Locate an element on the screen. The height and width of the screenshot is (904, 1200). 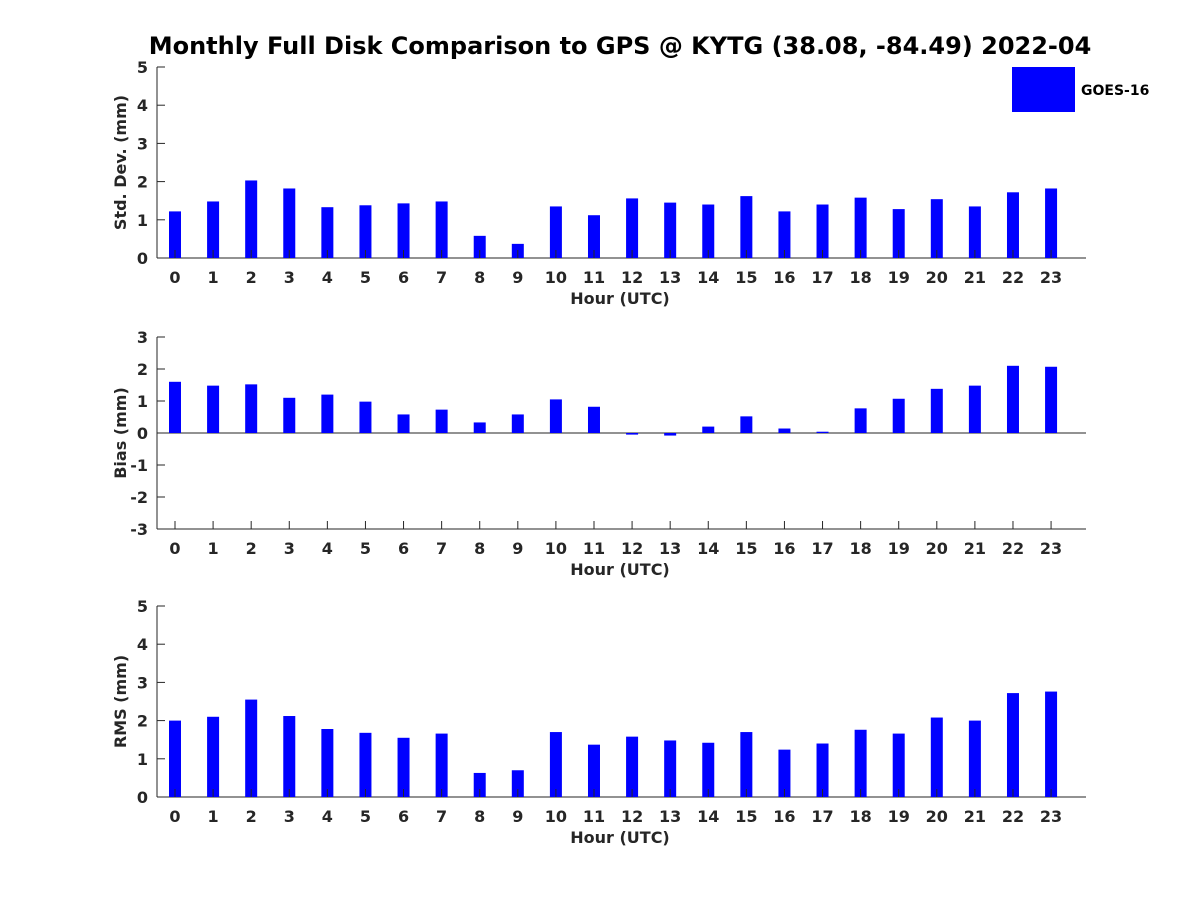
x-tick-label: 14 is located at coordinates (708, 277).